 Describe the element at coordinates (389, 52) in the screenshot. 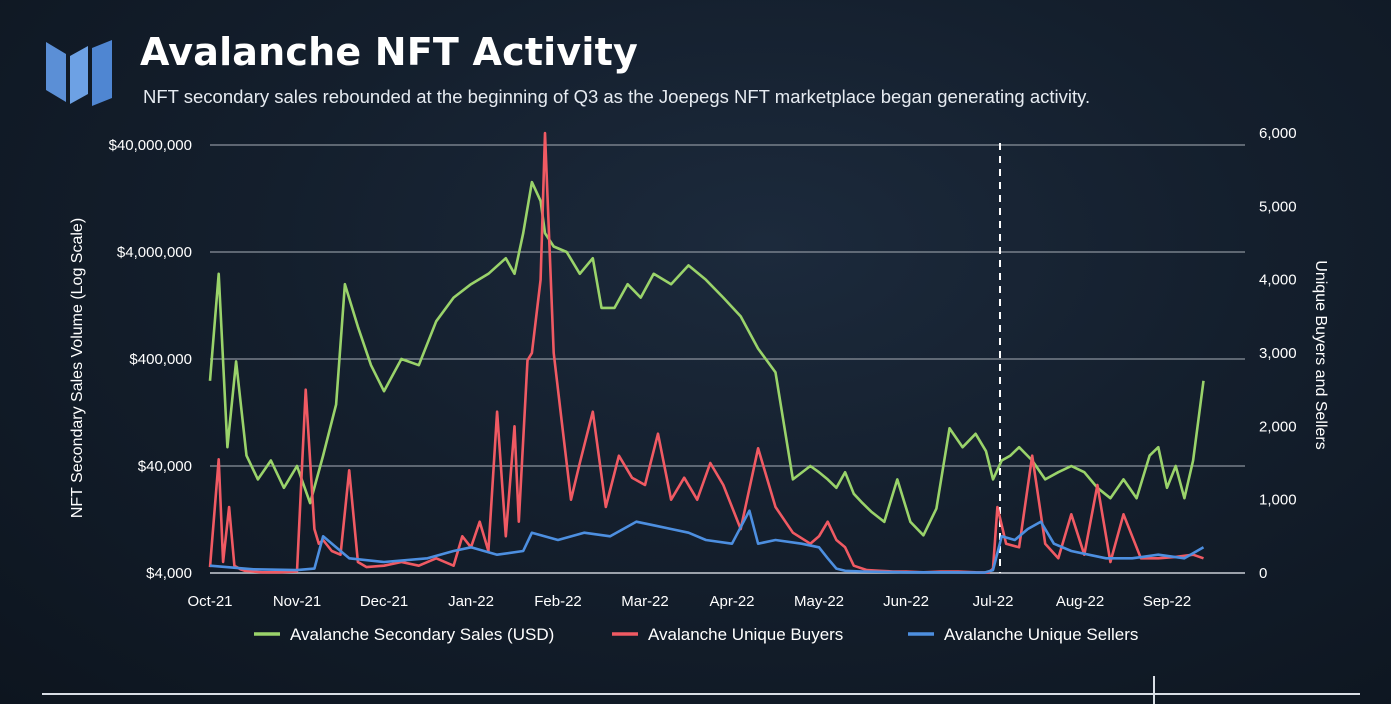

I see `page-title: Avalanche NFT Activity` at that location.